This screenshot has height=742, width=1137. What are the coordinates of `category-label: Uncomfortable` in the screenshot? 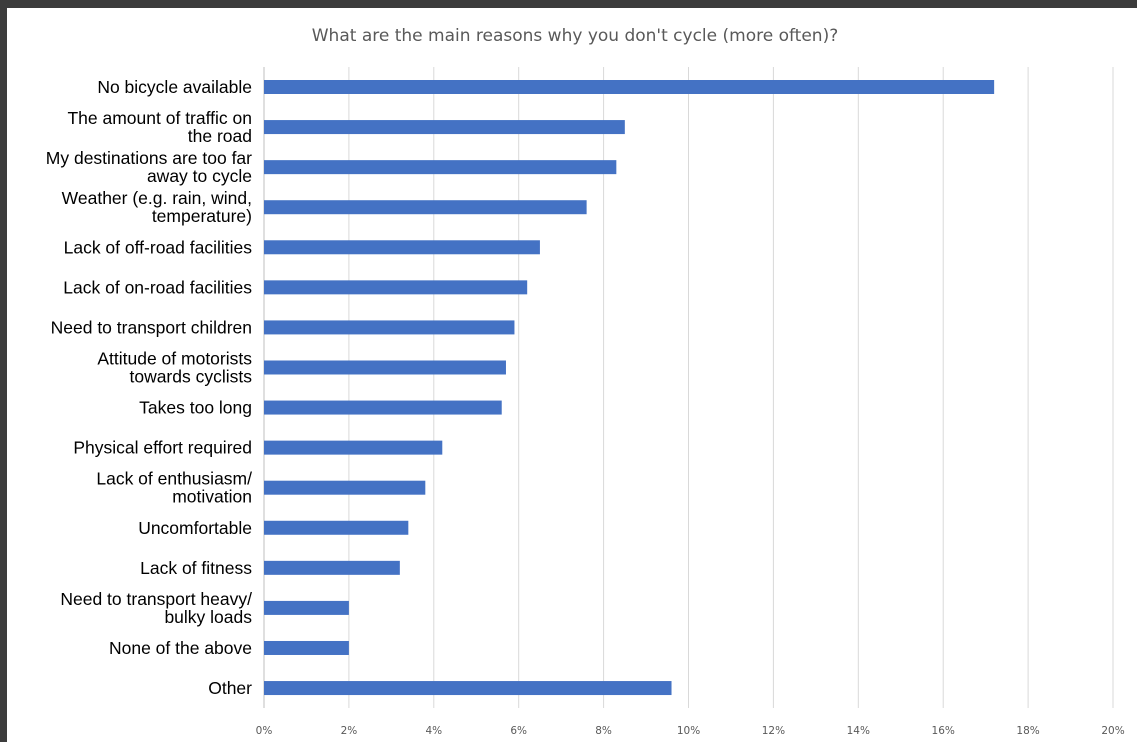 It's located at (195, 528).